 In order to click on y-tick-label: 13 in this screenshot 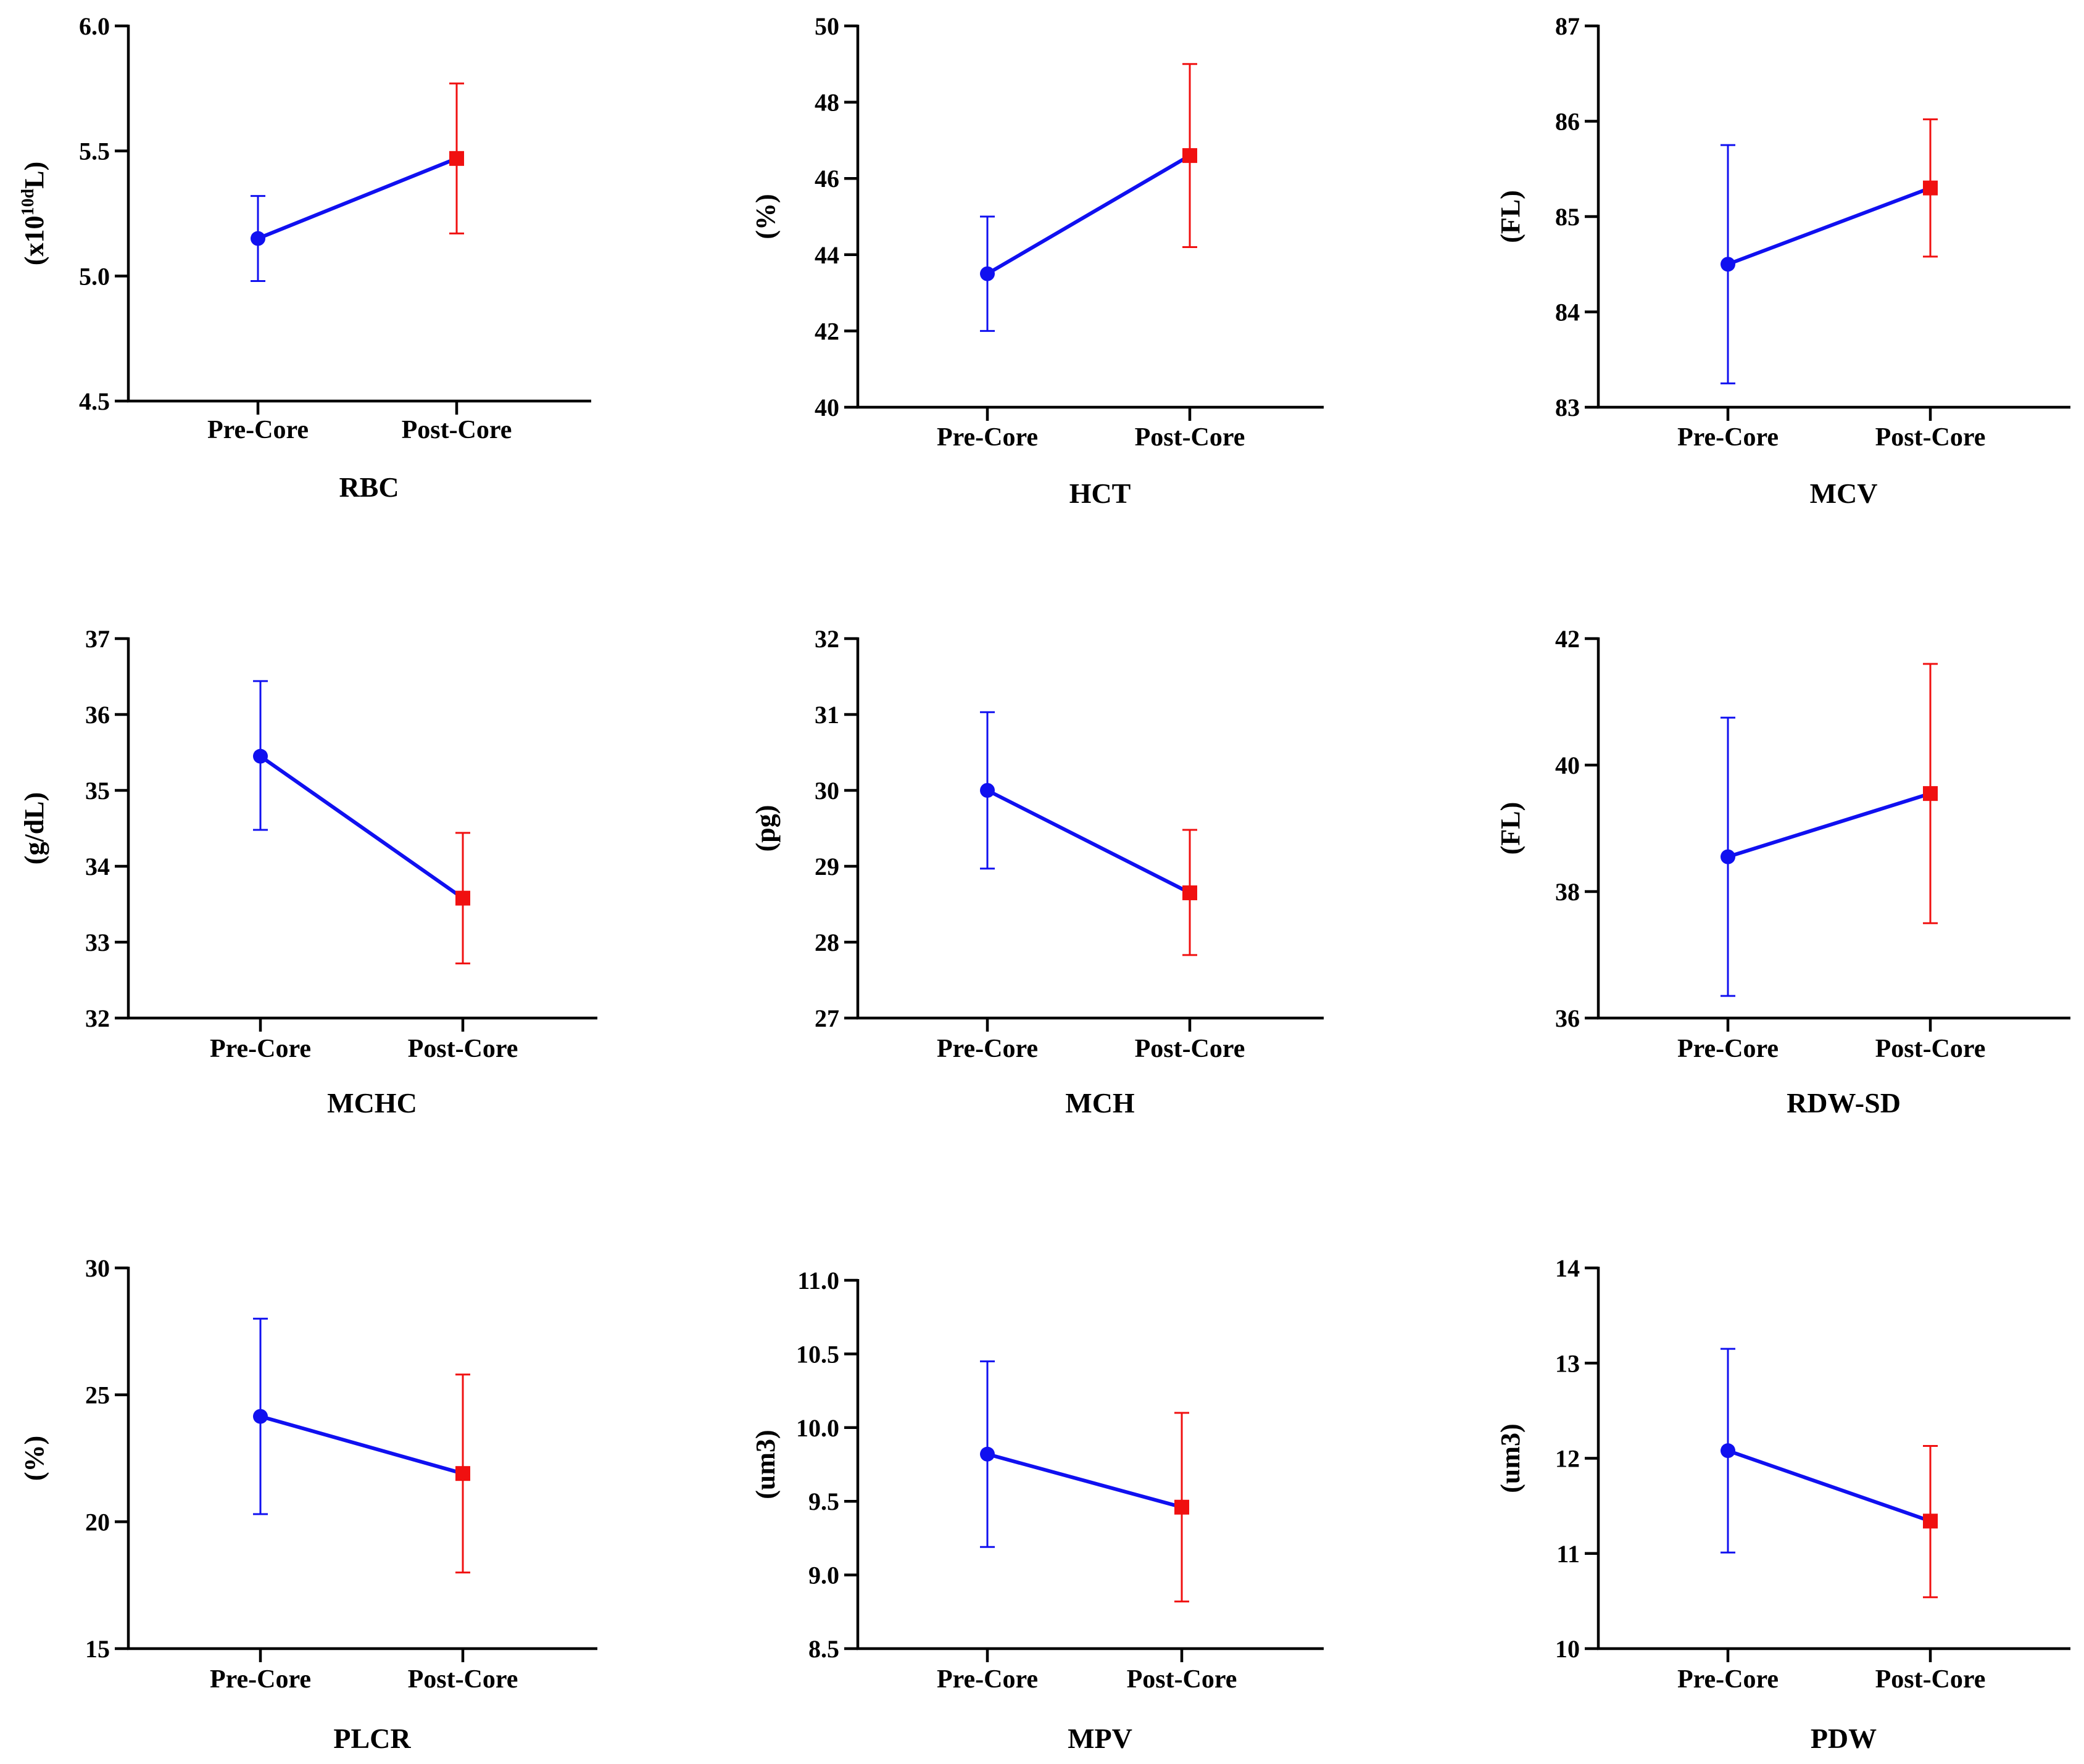, I will do `click(1567, 1363)`.